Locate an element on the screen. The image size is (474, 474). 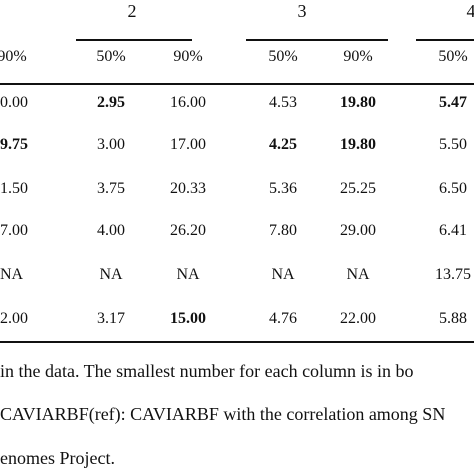
subheader-col-1: 50% is located at coordinates (111, 56).